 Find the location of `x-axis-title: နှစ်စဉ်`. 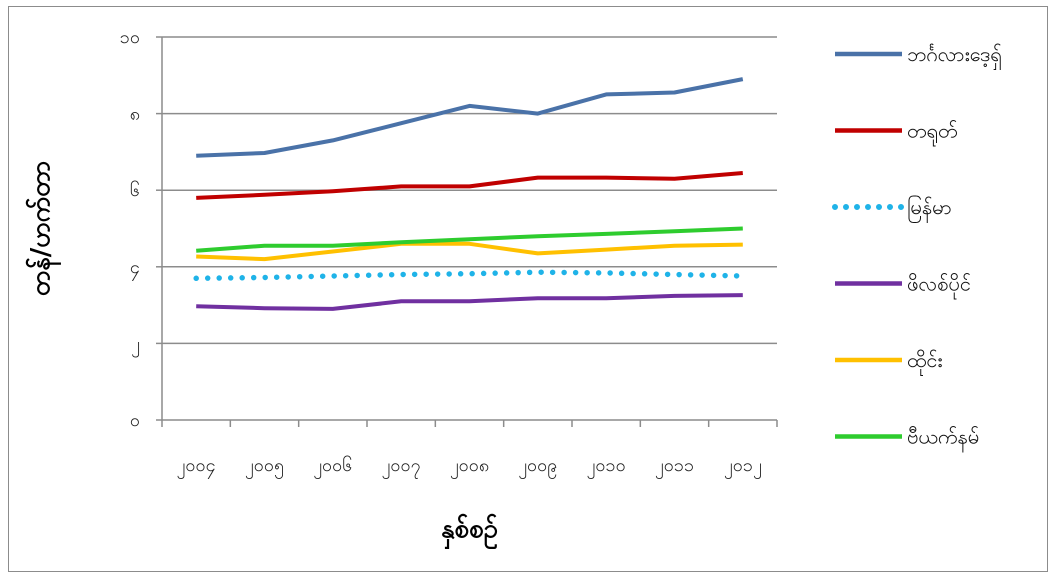

x-axis-title: နှစ်စဉ် is located at coordinates (469, 531).